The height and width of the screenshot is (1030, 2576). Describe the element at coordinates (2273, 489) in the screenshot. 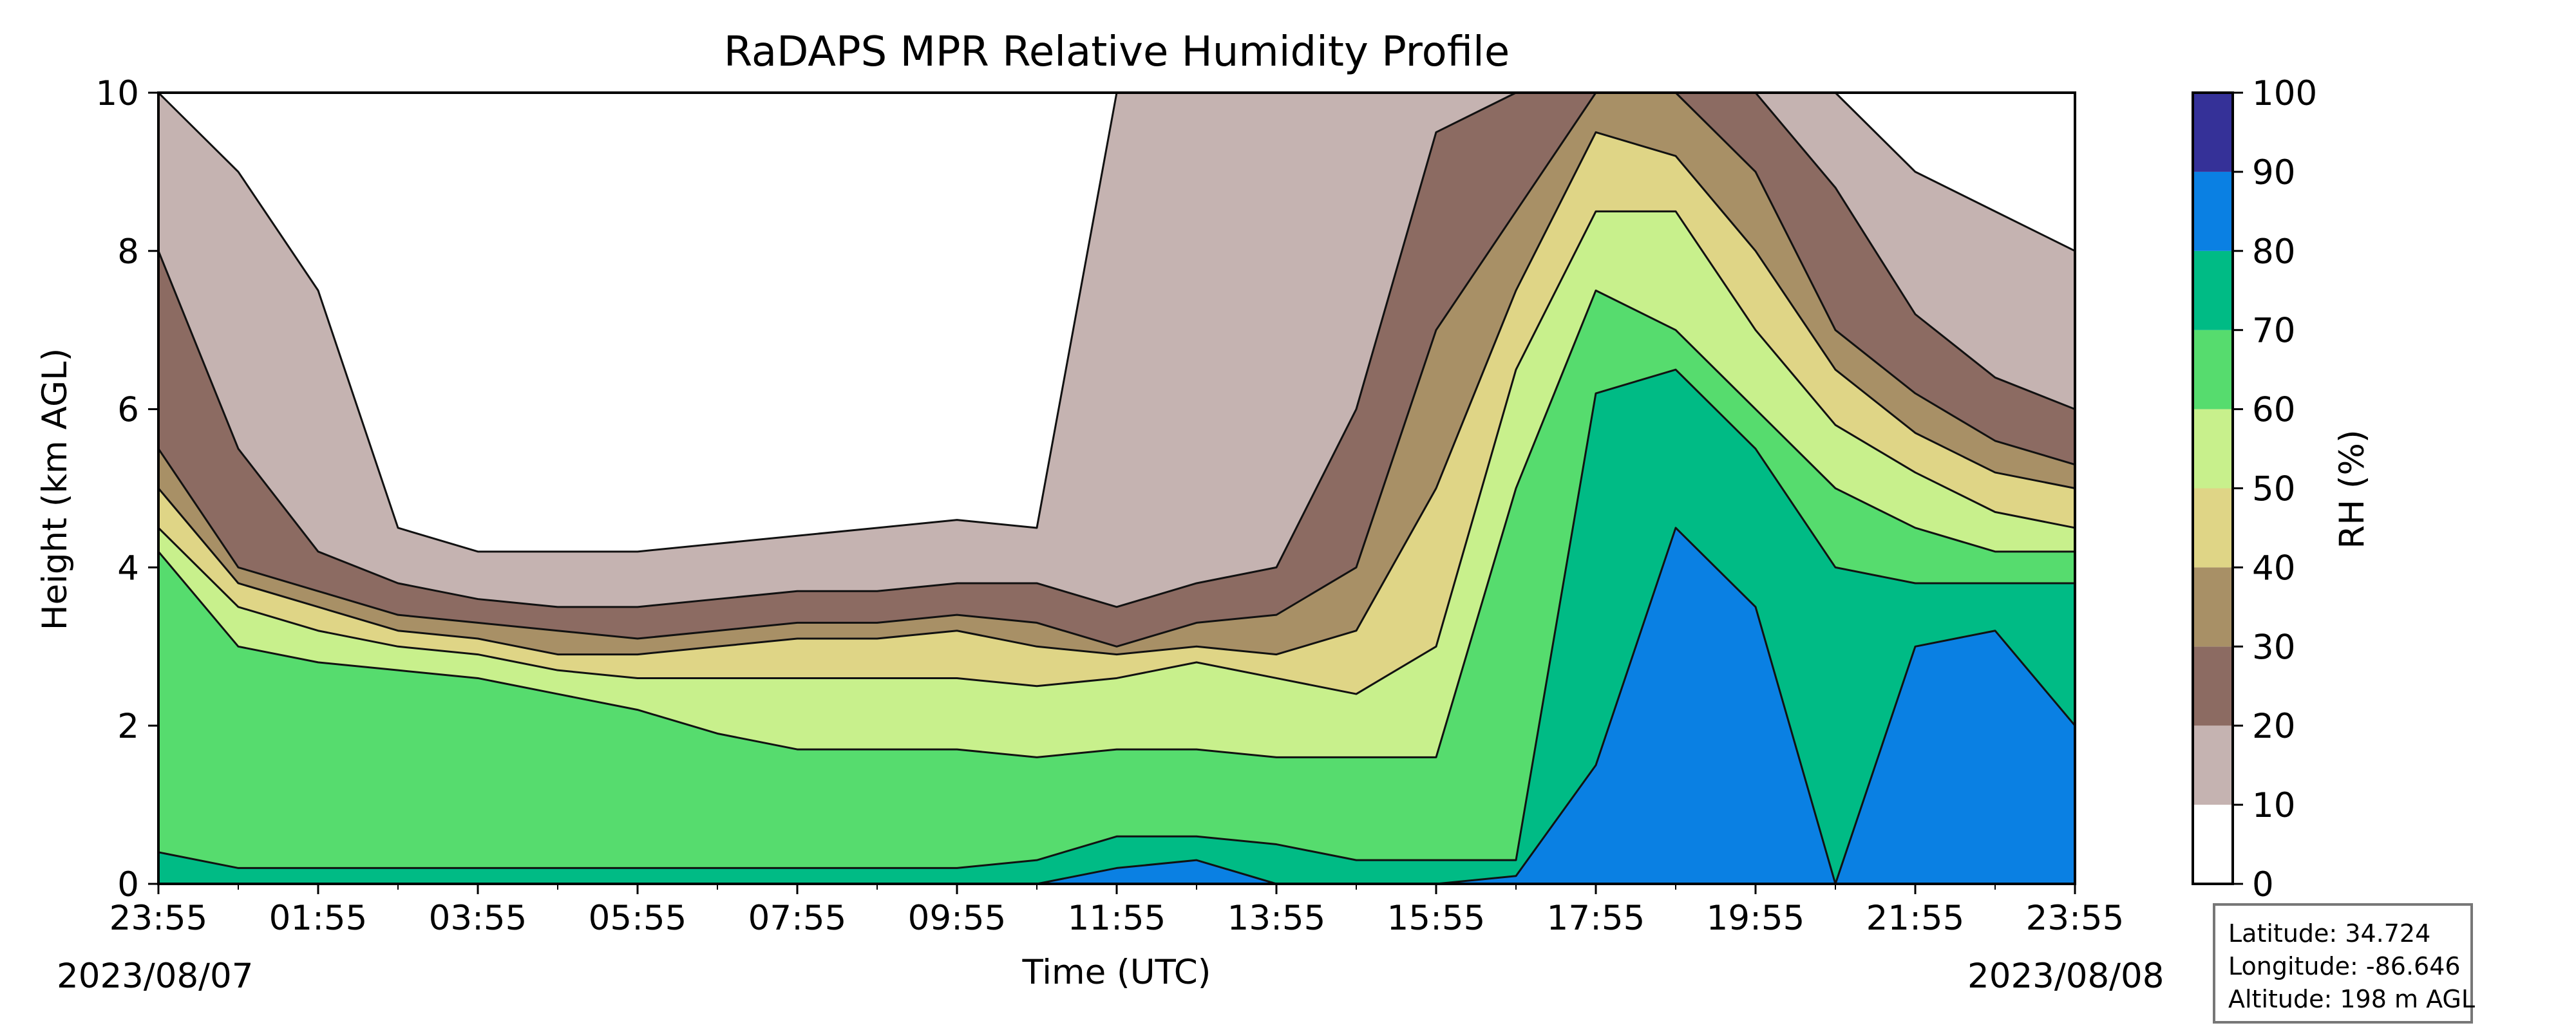

I see `colorbar-tick-label: 50` at that location.